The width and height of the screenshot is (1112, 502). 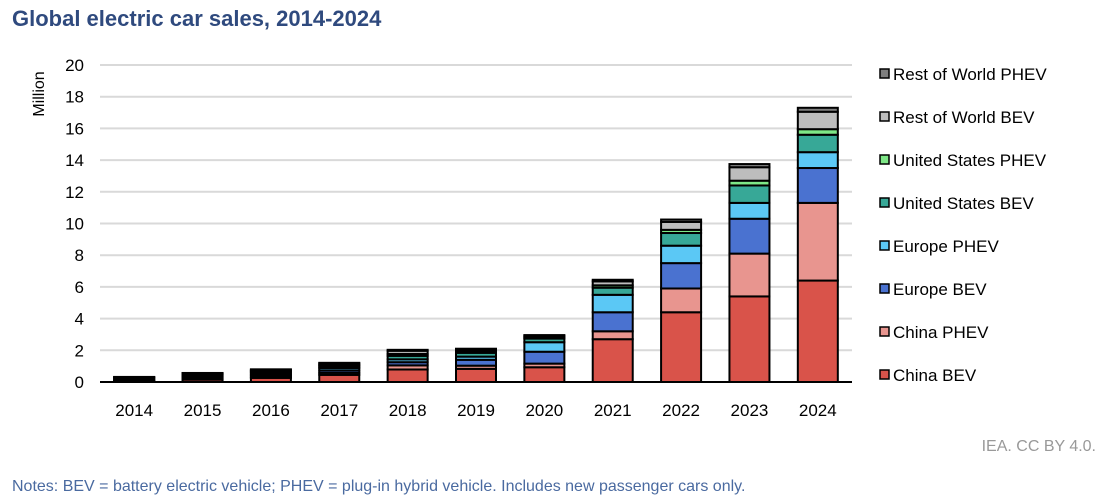 What do you see at coordinates (681, 410) in the screenshot?
I see `x-tick-label: 2022` at bounding box center [681, 410].